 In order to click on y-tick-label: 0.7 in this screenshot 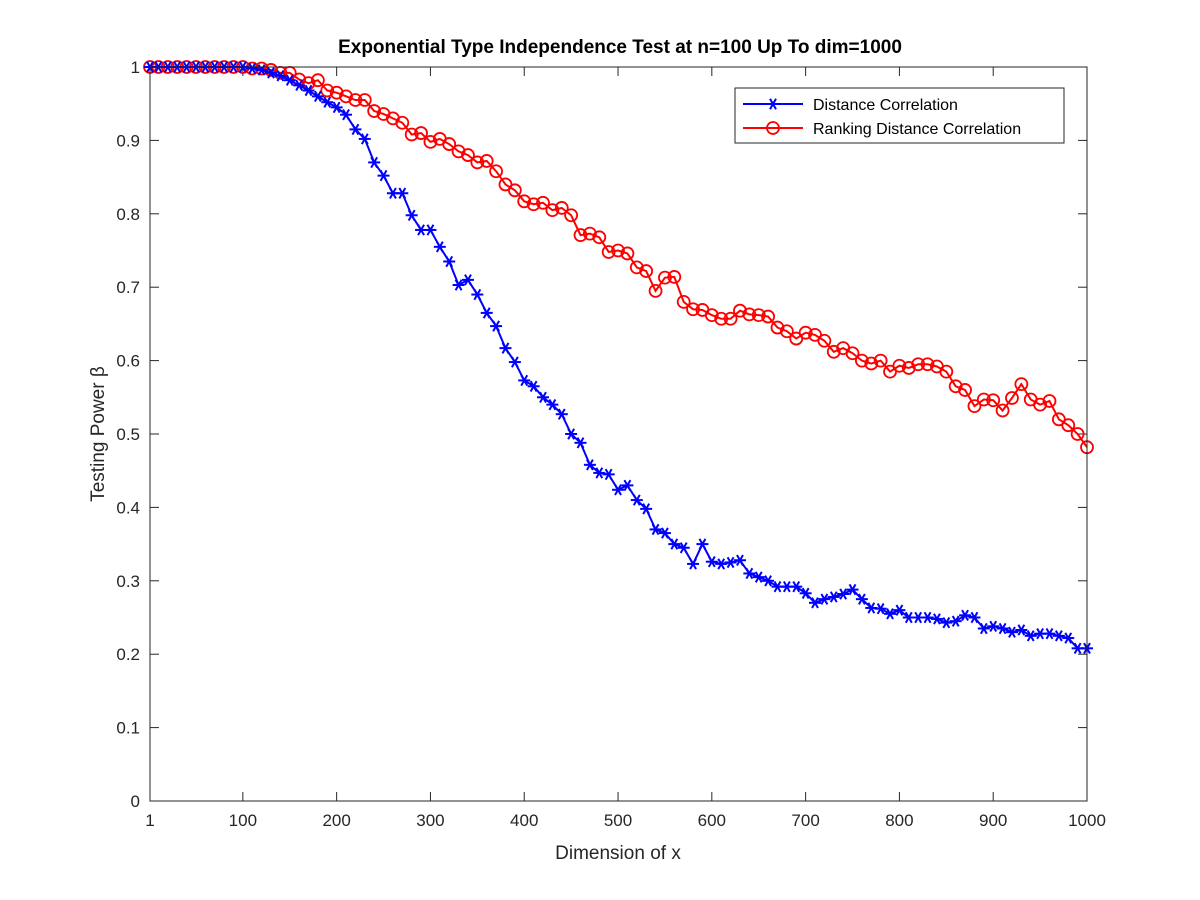, I will do `click(128, 287)`.